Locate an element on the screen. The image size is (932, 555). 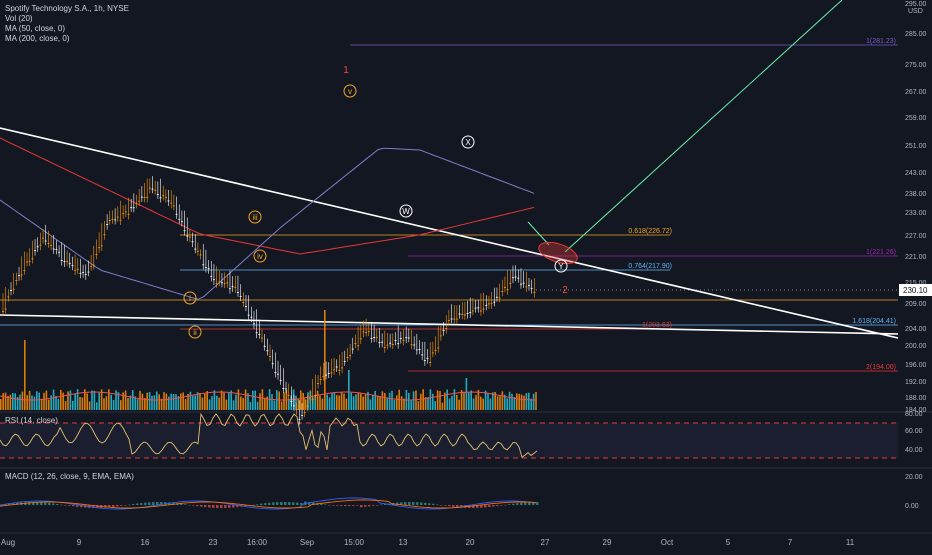
rsi-legend: RSI (14, close) is located at coordinates (31, 420).